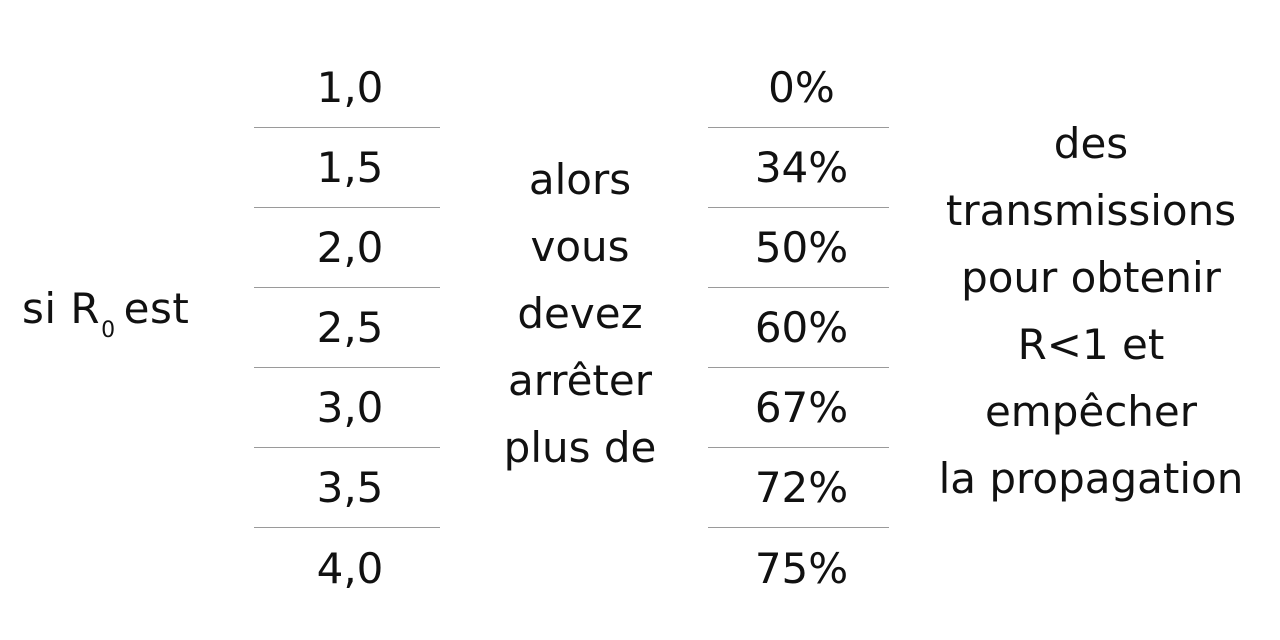 The width and height of the screenshot is (1280, 640). I want to click on prefix-r: R, so click(85, 308).